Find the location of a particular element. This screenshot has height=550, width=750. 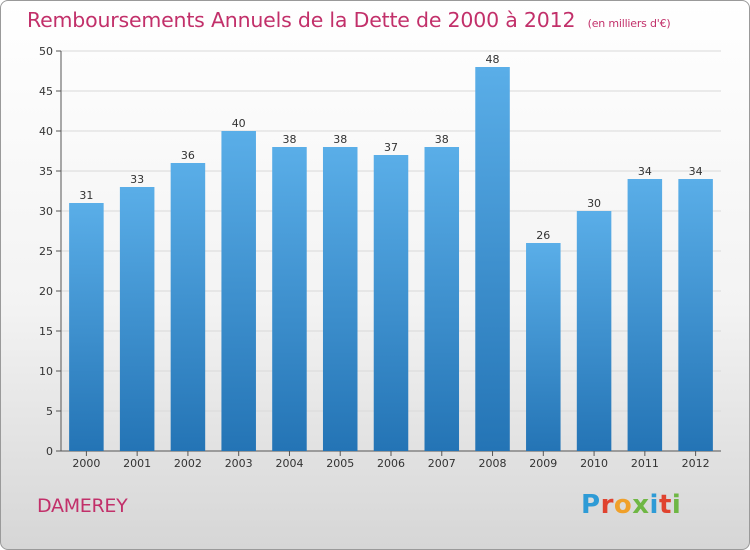

commune-name: DAMEREY is located at coordinates (82, 506).